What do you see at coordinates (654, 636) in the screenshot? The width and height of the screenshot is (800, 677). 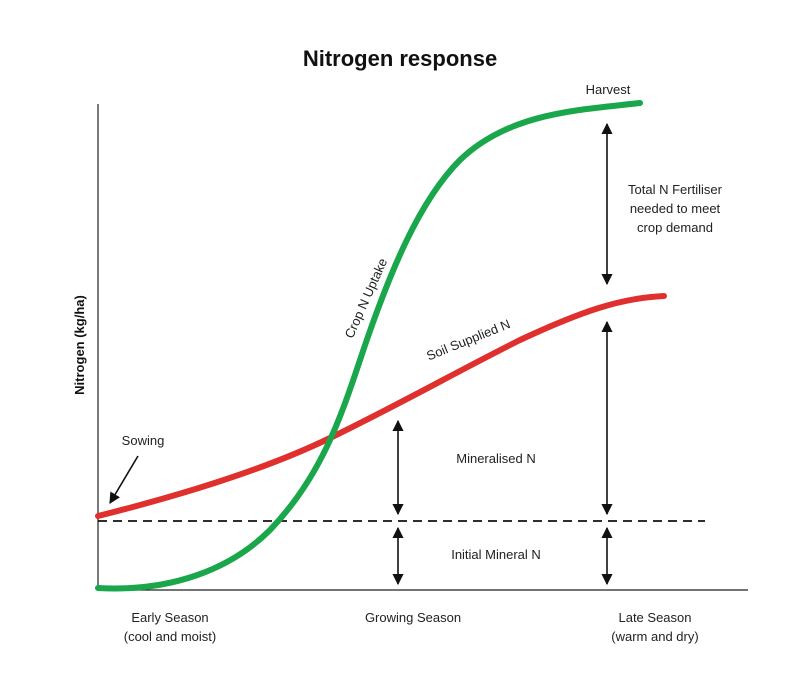 I see `late-season-sublabel: (warm and dry)` at bounding box center [654, 636].